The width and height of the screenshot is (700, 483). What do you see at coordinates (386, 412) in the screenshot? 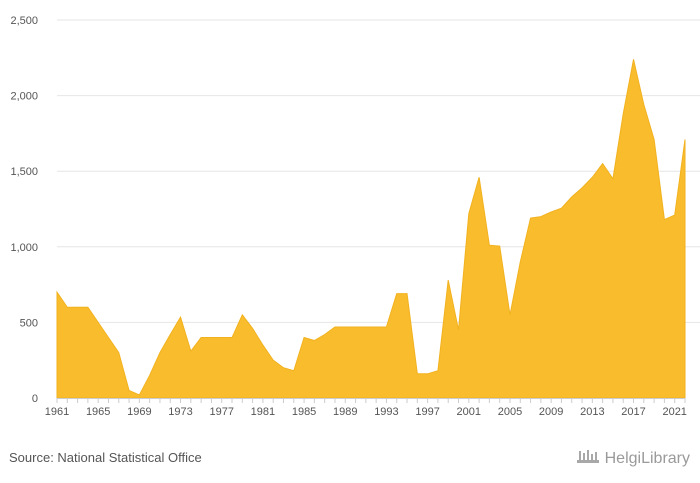
I see `x-tick-label: 1993` at bounding box center [386, 412].